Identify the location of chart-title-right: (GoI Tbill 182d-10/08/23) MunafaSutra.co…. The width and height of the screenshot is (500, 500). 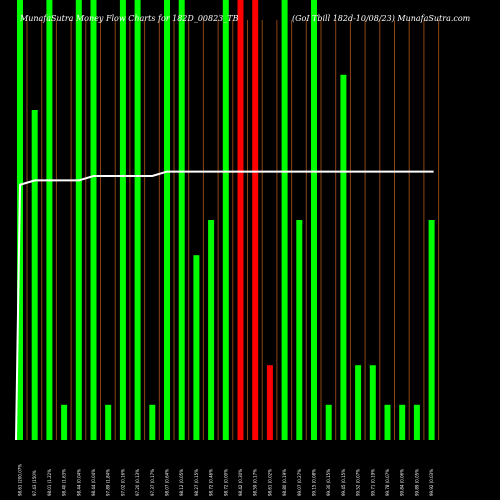
(381, 18).